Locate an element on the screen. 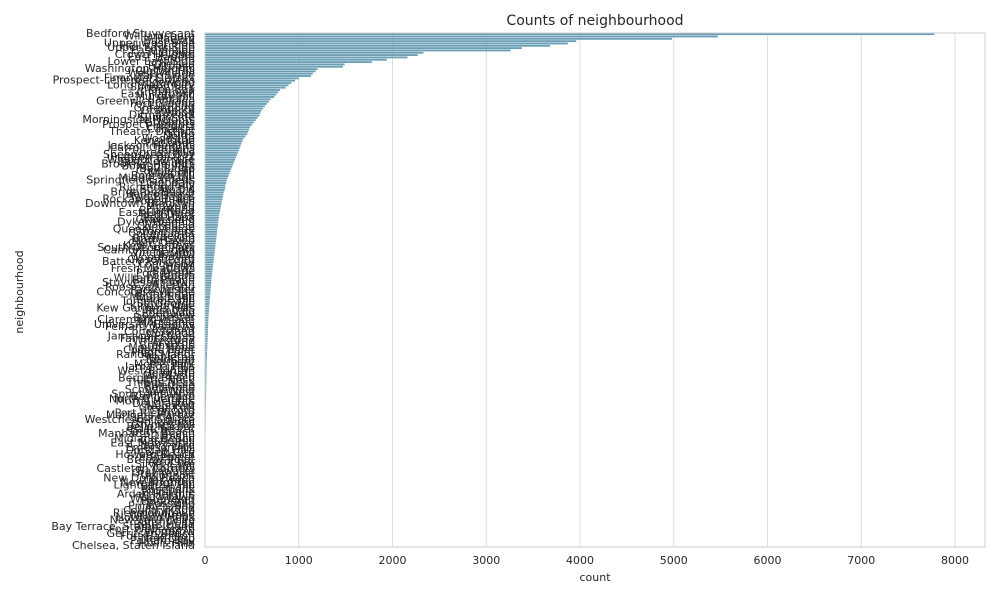 This screenshot has height=600, width=1000. y-tick-label: Howland Hook is located at coordinates (156, 517).